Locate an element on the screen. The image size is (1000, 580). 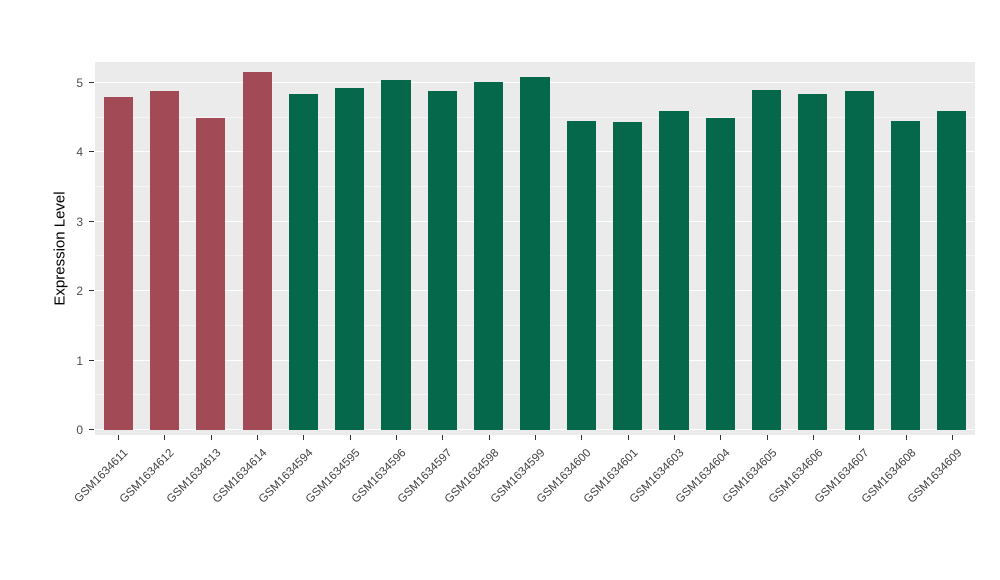
y-tick-label: 1 is located at coordinates (79, 360).